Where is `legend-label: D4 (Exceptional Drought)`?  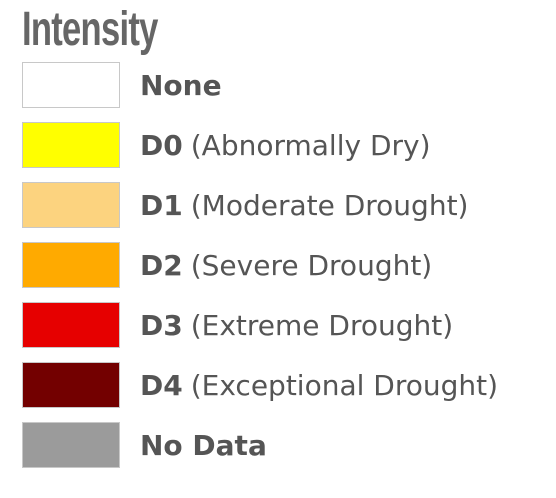
legend-label: D4 (Exceptional Drought) is located at coordinates (319, 385).